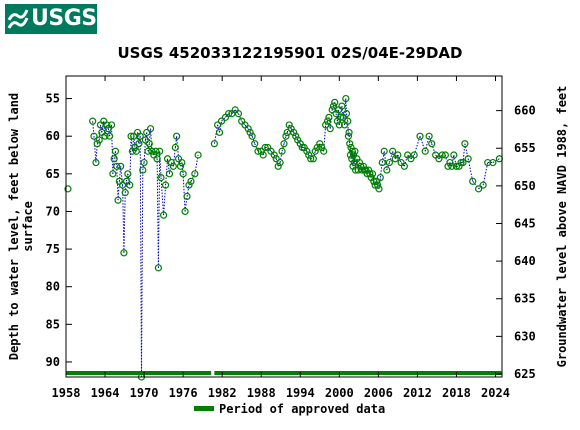 This screenshot has width=580, height=430. What do you see at coordinates (53, 136) in the screenshot?
I see `y-tick-label: 60` at bounding box center [53, 136].